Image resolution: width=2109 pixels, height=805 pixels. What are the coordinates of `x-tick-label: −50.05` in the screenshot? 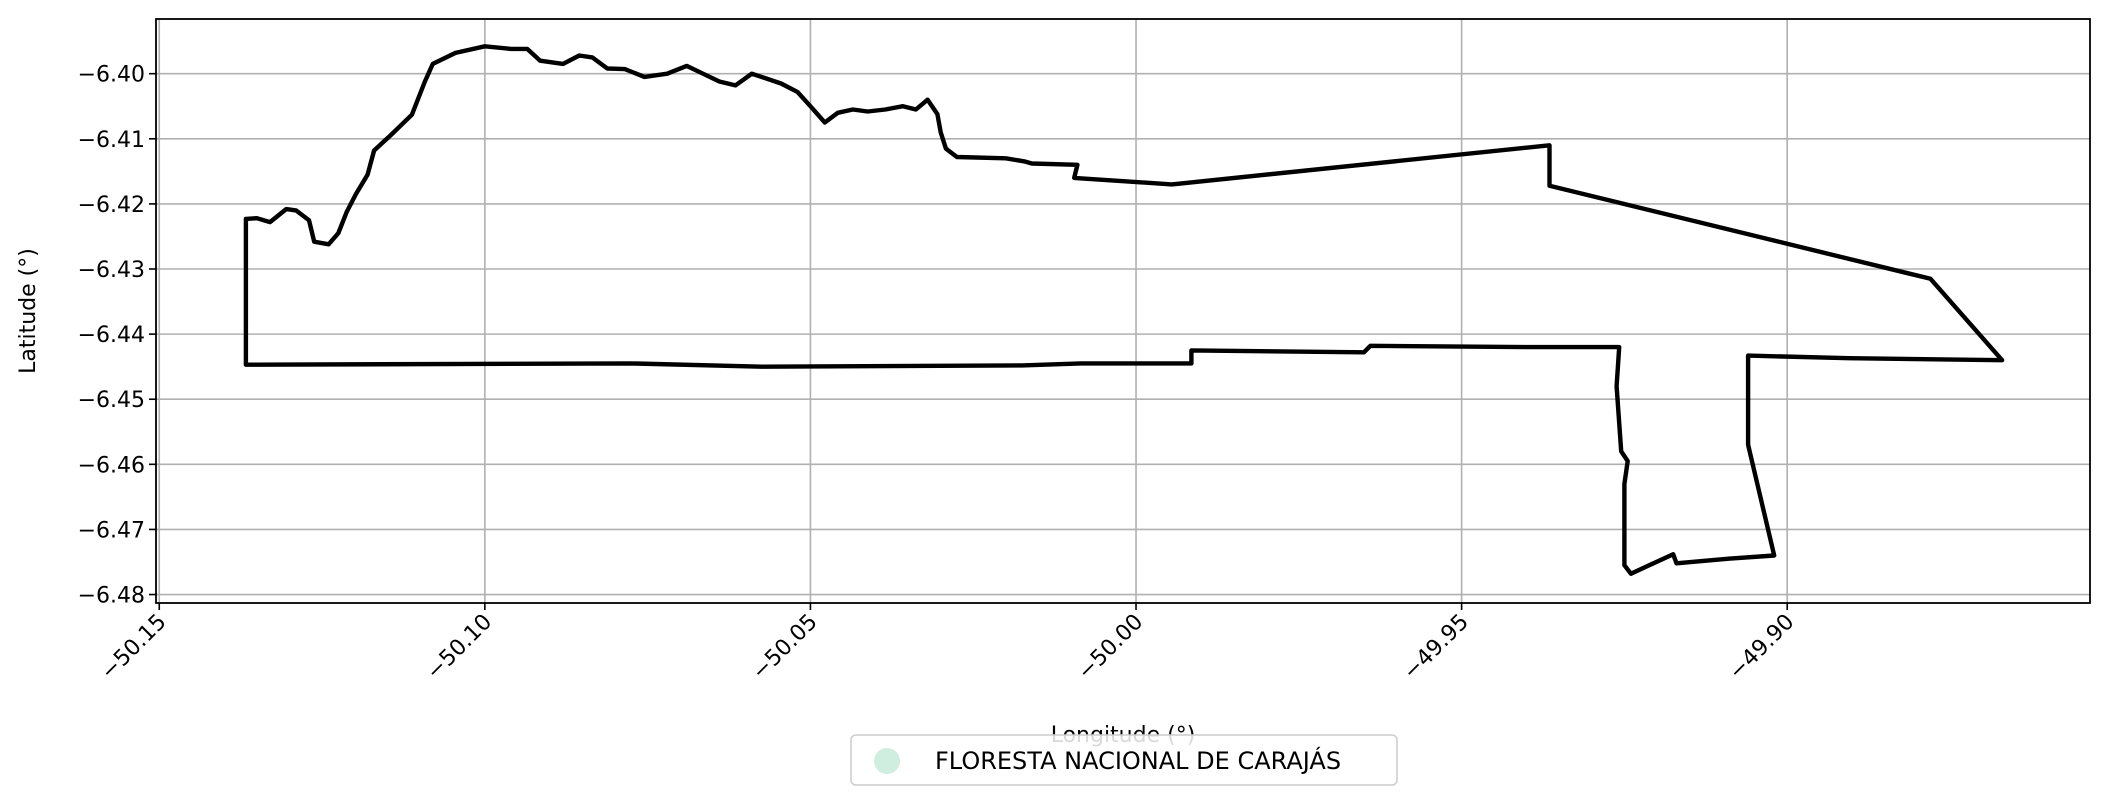 It's located at (784, 647).